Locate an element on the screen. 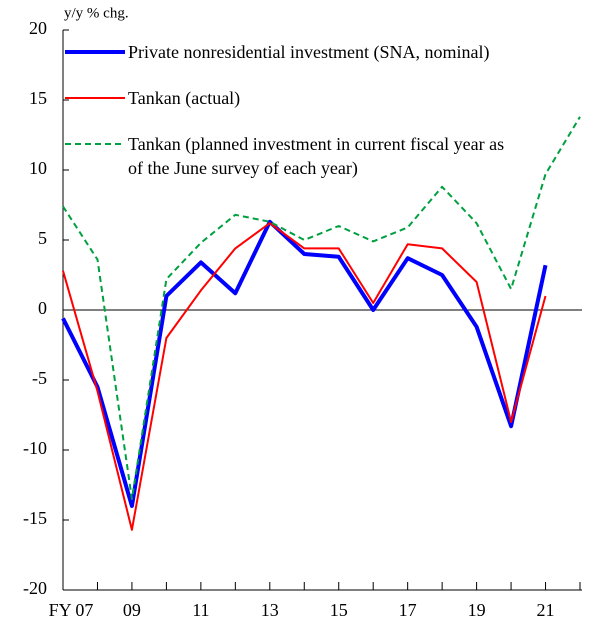  x-tick-label: 11 is located at coordinates (200, 610).